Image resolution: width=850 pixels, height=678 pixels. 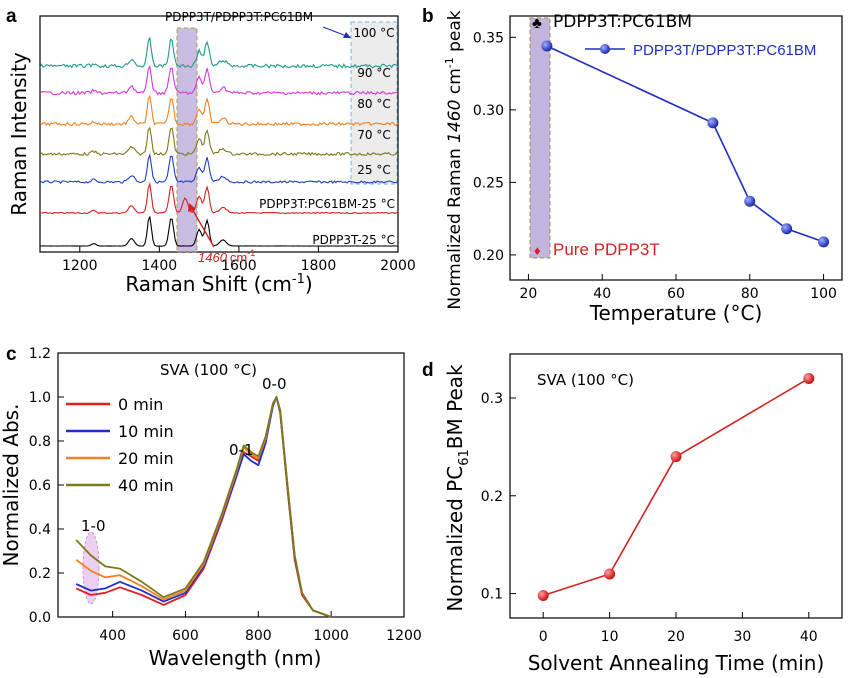 I want to click on panel-c-y-tick-label-3: 0.6, so click(x=40, y=486).